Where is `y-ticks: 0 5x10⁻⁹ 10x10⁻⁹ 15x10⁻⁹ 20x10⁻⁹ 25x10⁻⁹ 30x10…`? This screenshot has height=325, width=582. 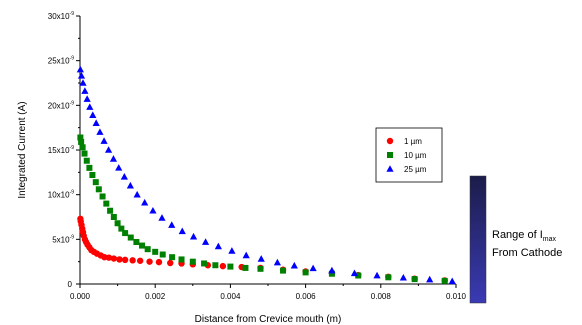 y-ticks: 0 5x10⁻⁹ 10x10⁻⁹ 15x10⁻⁹ 20x10⁻⁹ 25x10⁻⁹ 30x10… is located at coordinates (64, 150).